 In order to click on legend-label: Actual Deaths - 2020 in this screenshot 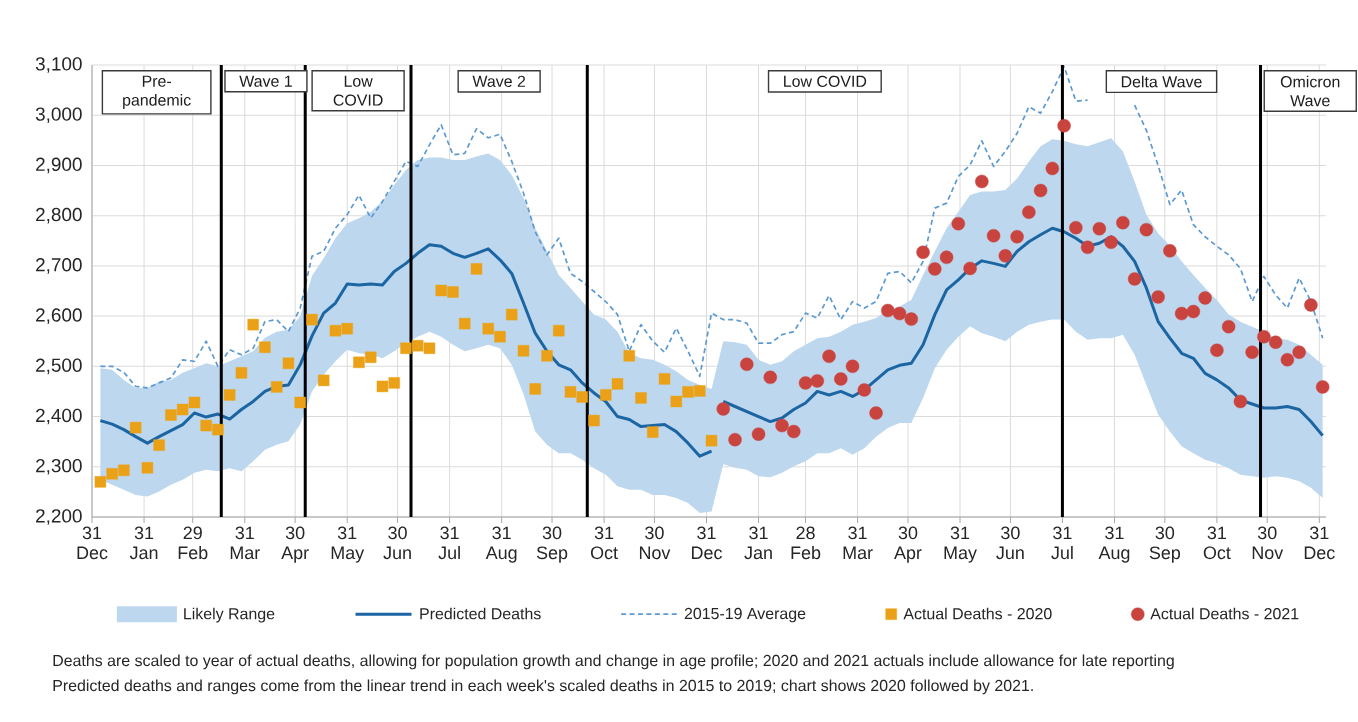, I will do `click(977, 613)`.